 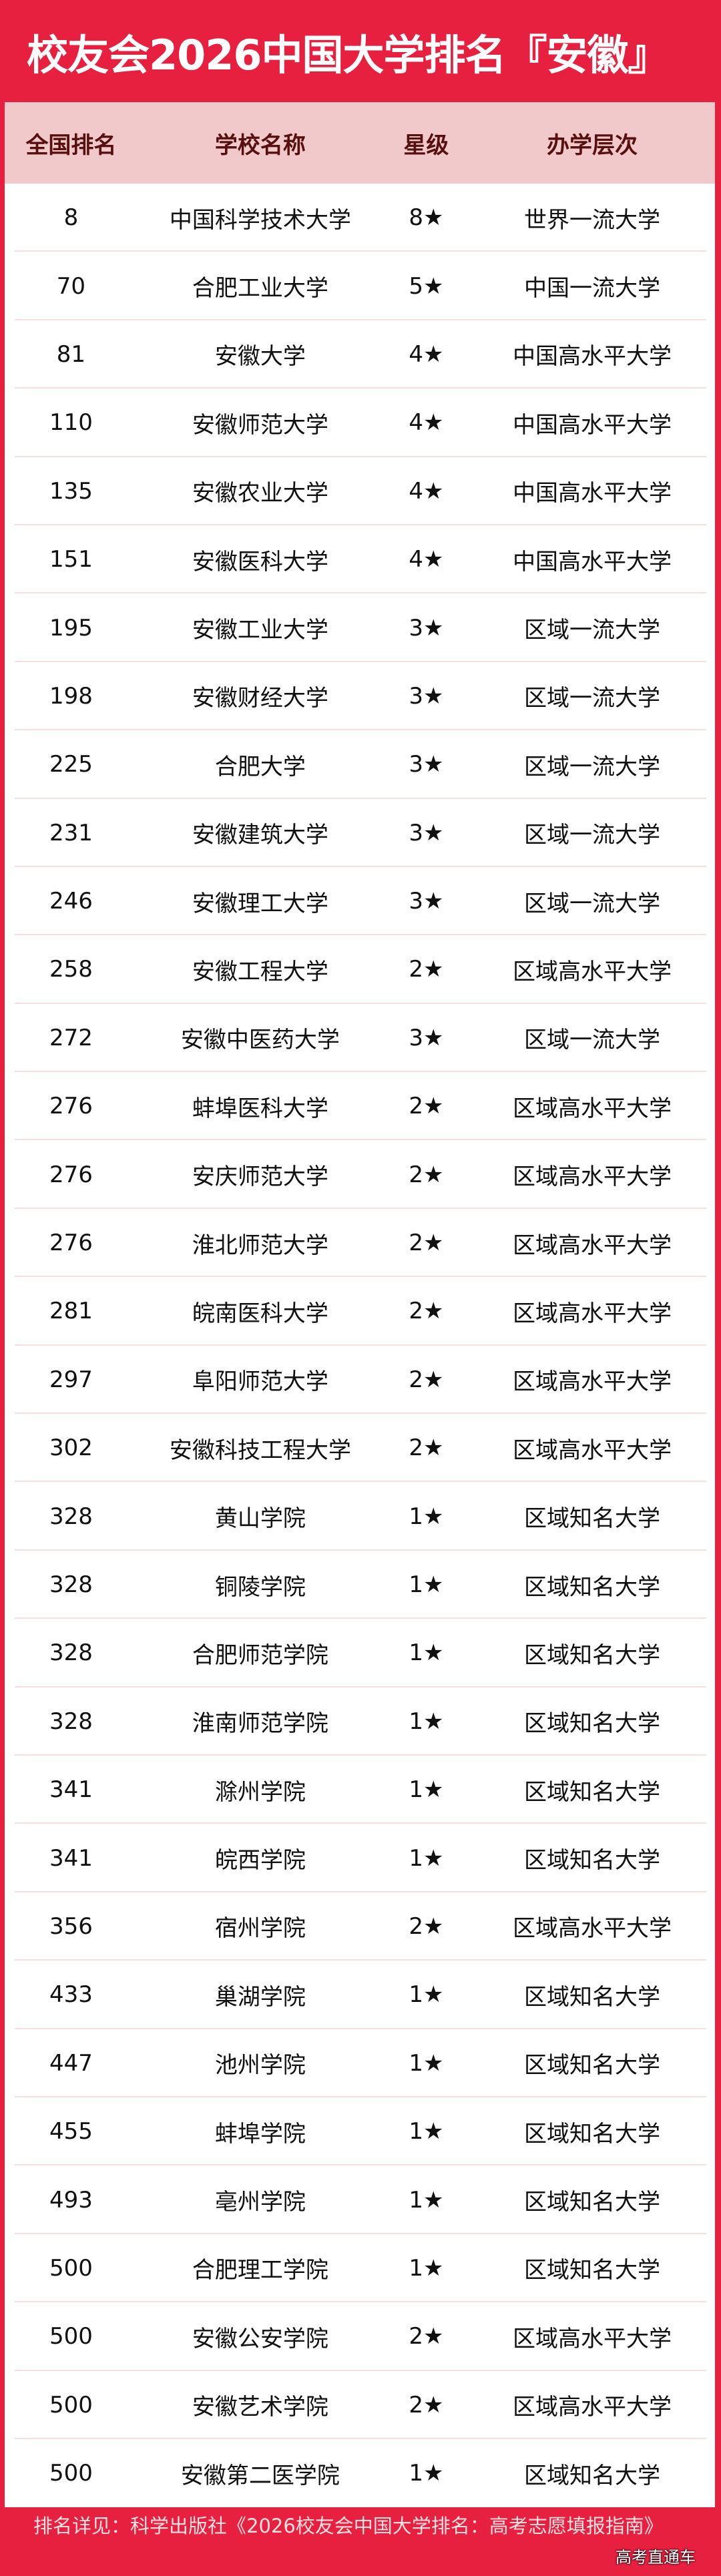 What do you see at coordinates (71, 1926) in the screenshot?
I see `rank-cell: 356` at bounding box center [71, 1926].